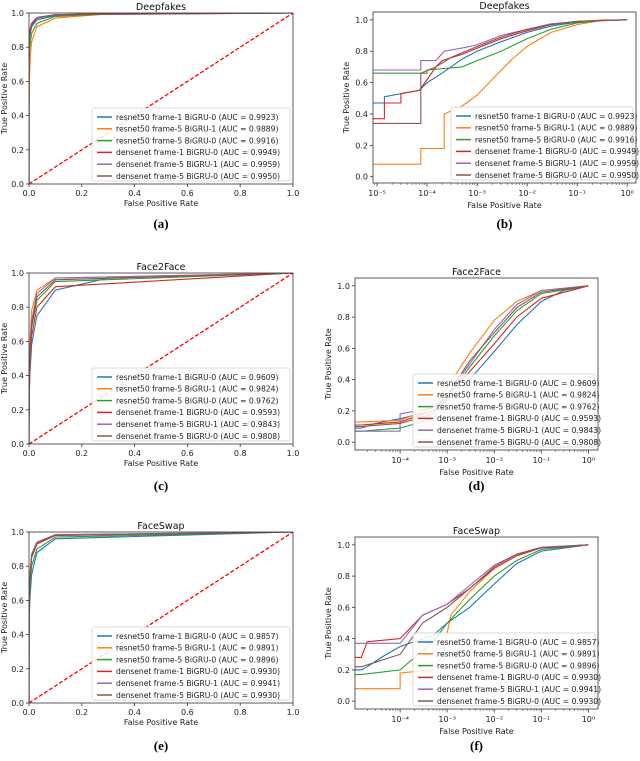  Describe the element at coordinates (518, 406) in the screenshot. I see `legend-entry: resnet50 frame-5 BiGRU-0 (AUC = 0.9762)` at that location.